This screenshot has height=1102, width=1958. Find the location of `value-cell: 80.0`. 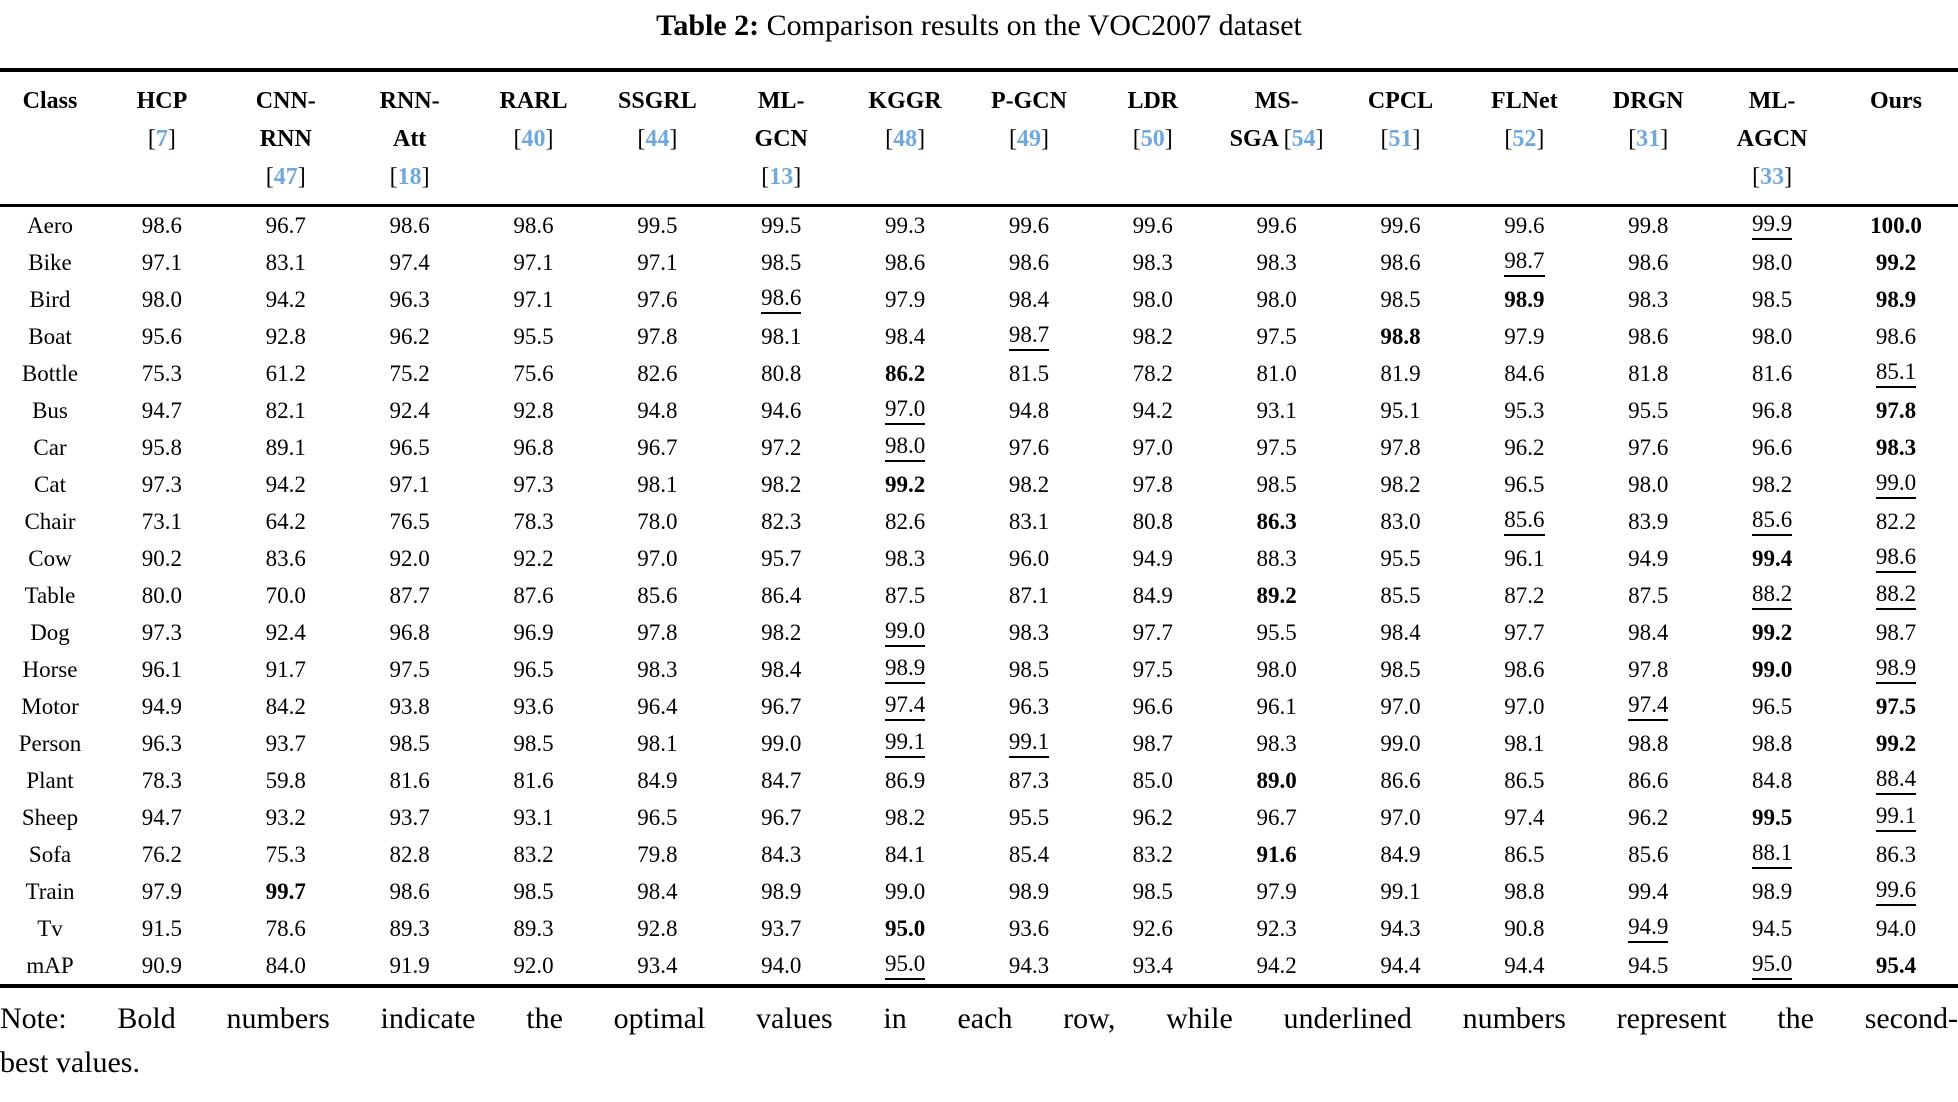

value-cell: 80.0 is located at coordinates (162, 595).